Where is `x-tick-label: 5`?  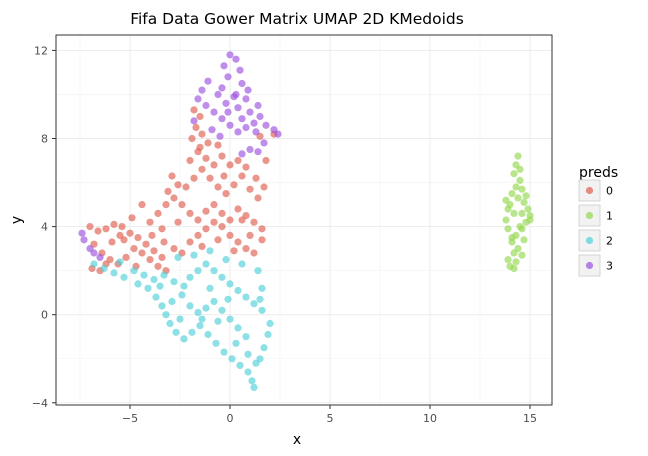 x-tick-label: 5 is located at coordinates (330, 418).